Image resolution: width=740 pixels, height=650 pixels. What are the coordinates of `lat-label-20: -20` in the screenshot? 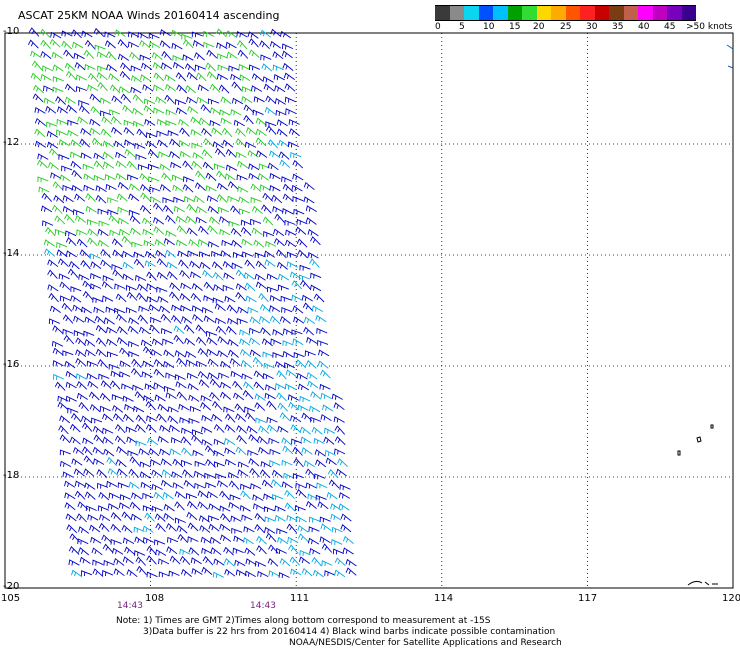 It's located at (11, 586).